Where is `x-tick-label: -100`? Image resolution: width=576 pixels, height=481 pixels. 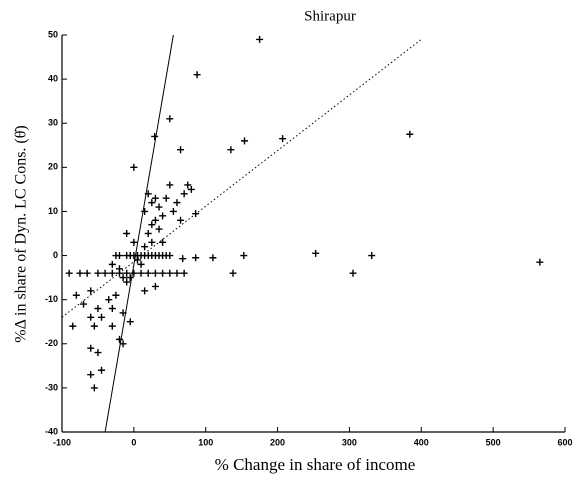
x-tick-label: -100 is located at coordinates (62, 442).